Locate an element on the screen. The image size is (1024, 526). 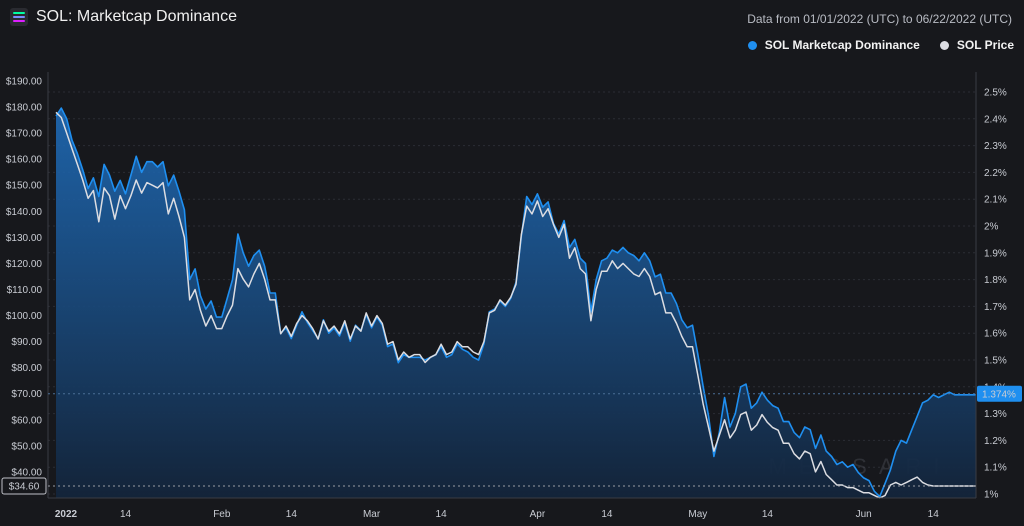
legend-item-dominance: SOL Marketcap Dominance is located at coordinates (833, 45).